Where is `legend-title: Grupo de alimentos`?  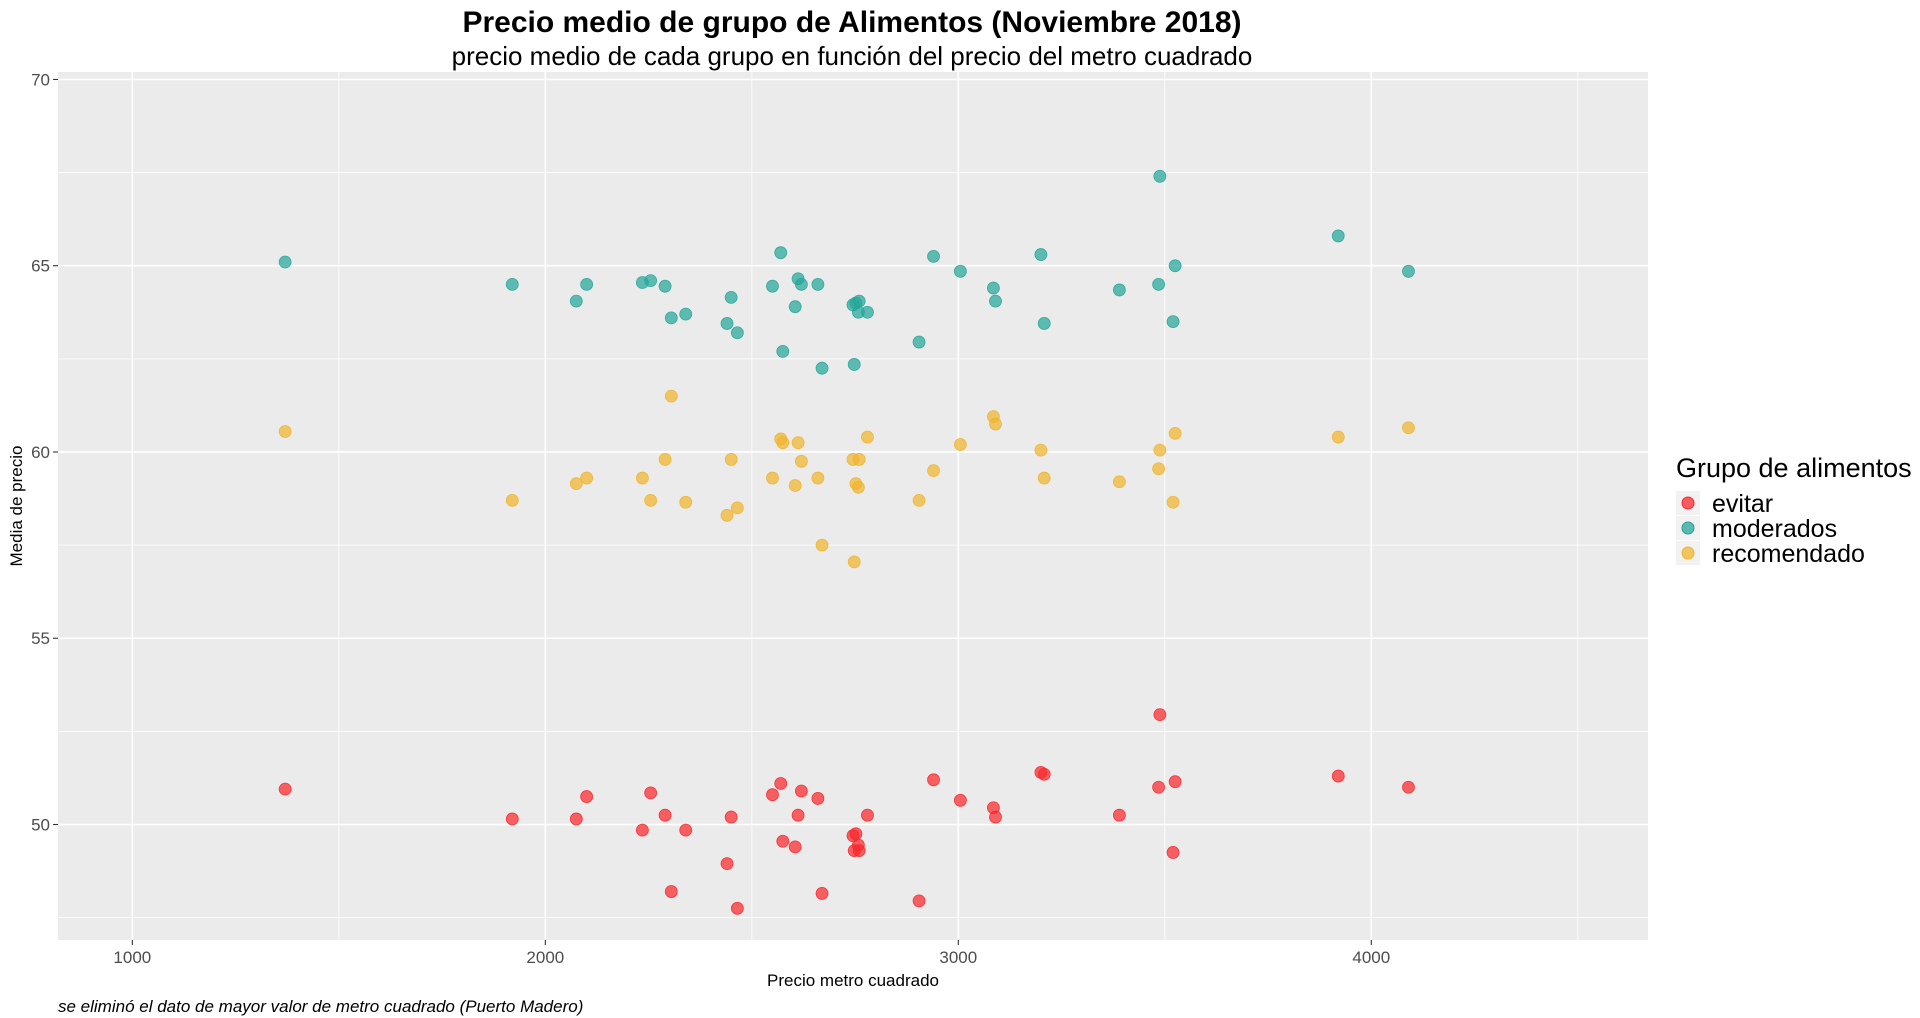
legend-title: Grupo de alimentos is located at coordinates (1794, 468).